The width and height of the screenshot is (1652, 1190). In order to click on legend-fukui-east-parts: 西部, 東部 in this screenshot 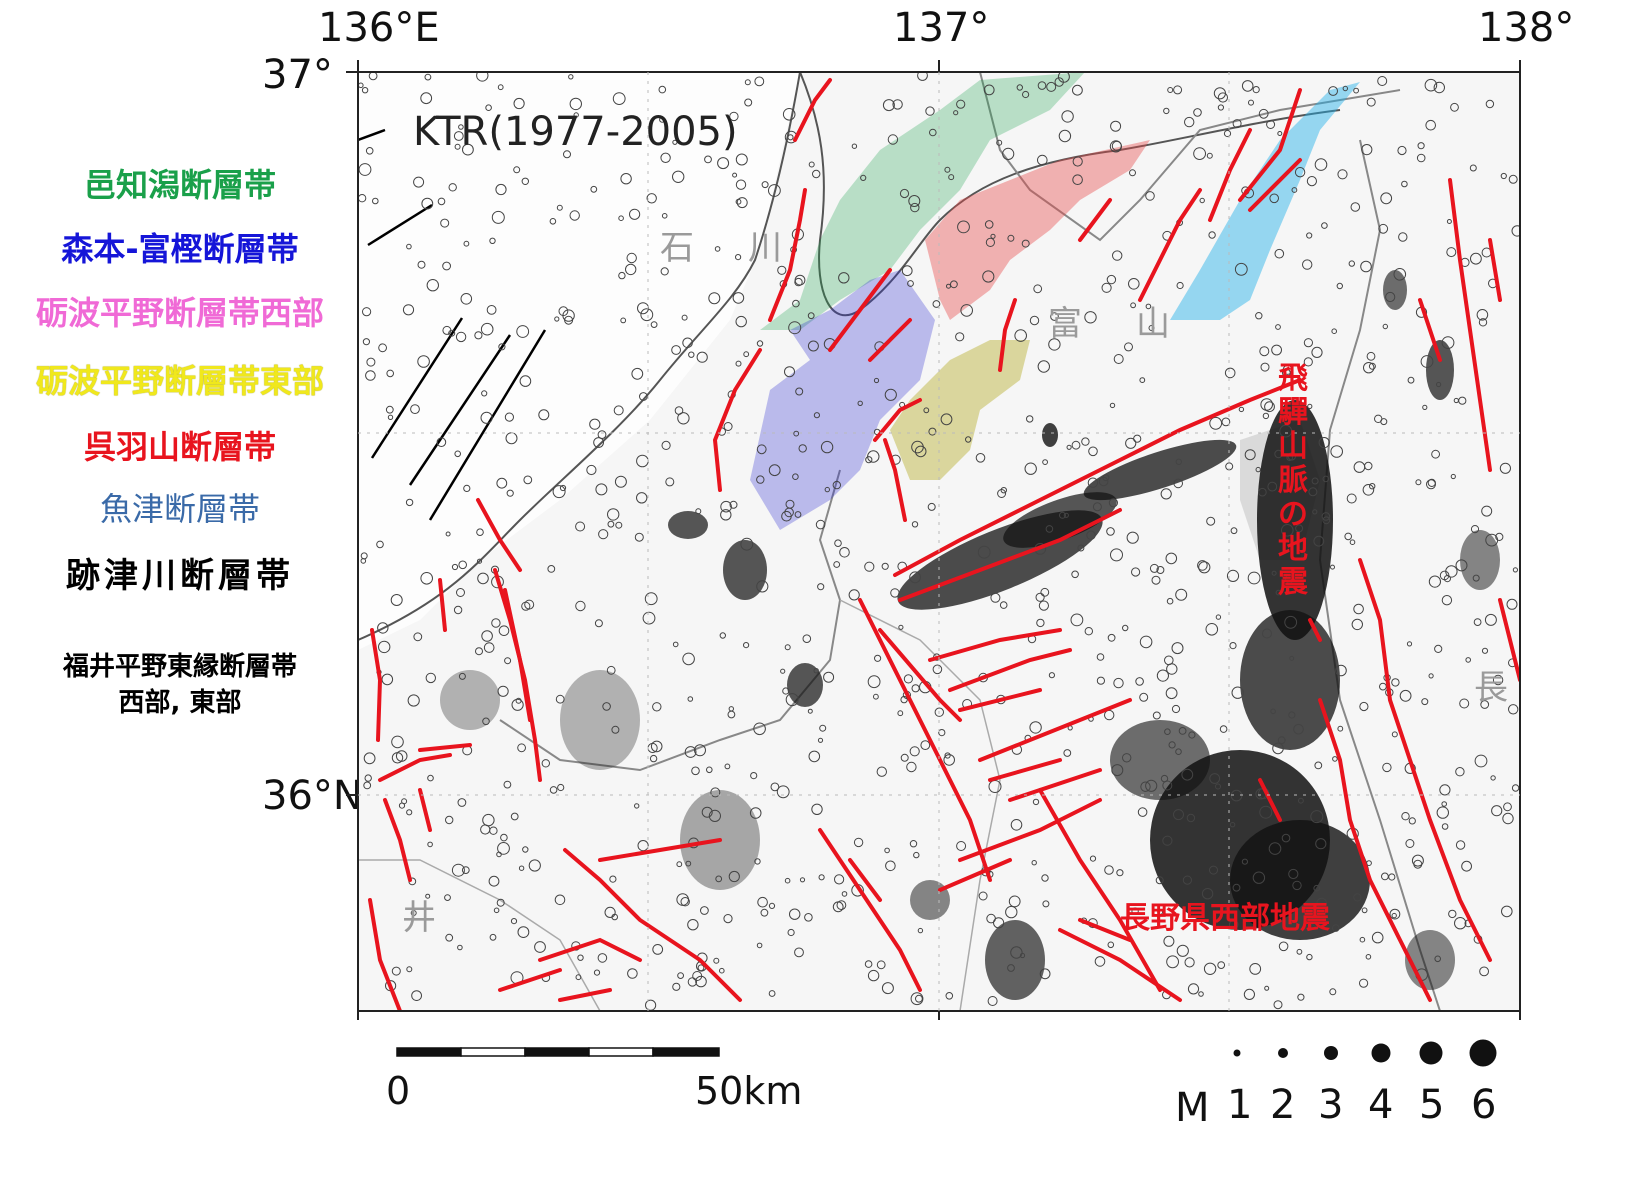, I will do `click(180, 703)`.